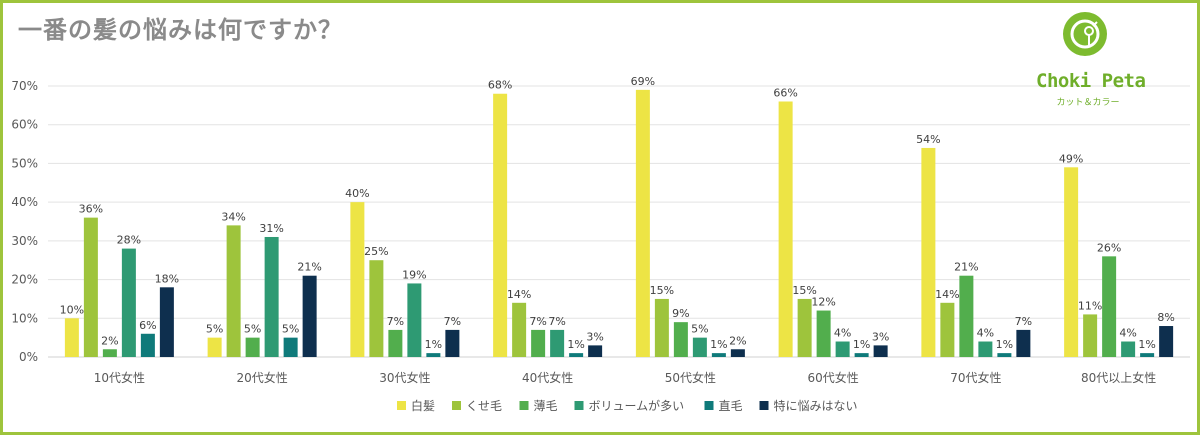 This screenshot has width=1200, height=435. What do you see at coordinates (1071, 158) in the screenshot?
I see `data-label: 49%` at bounding box center [1071, 158].